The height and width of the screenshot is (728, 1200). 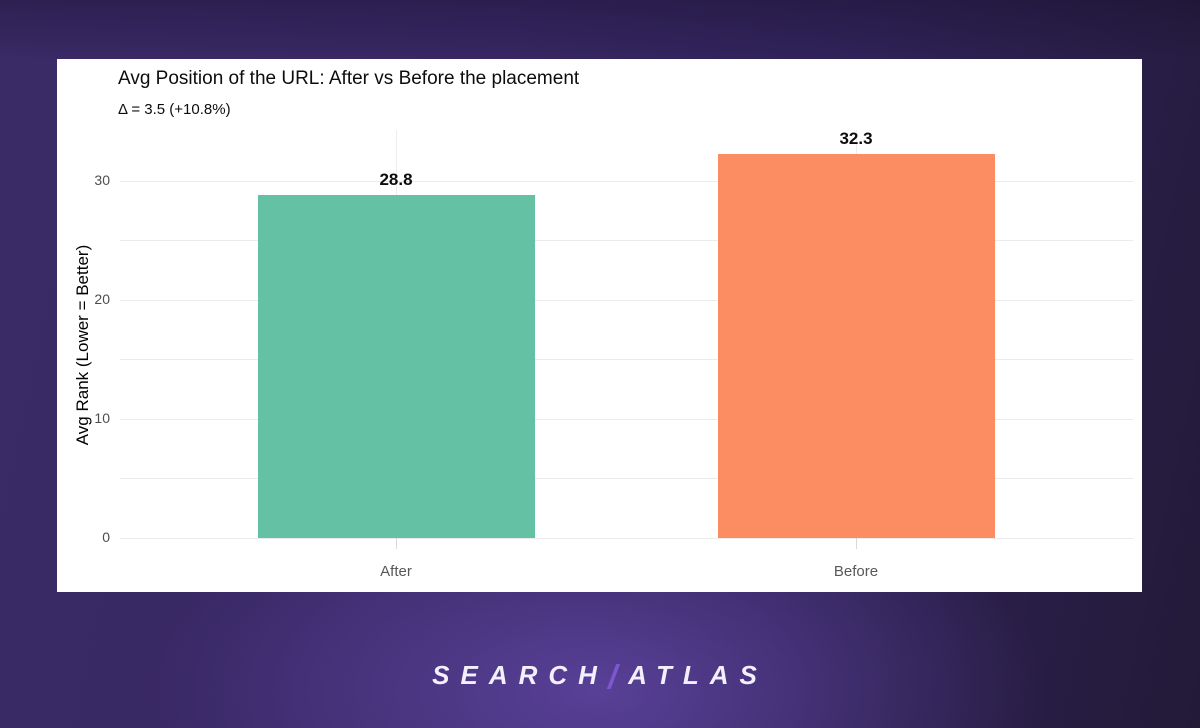 What do you see at coordinates (520, 675) in the screenshot?
I see `logo-text-search: SEARCH` at bounding box center [520, 675].